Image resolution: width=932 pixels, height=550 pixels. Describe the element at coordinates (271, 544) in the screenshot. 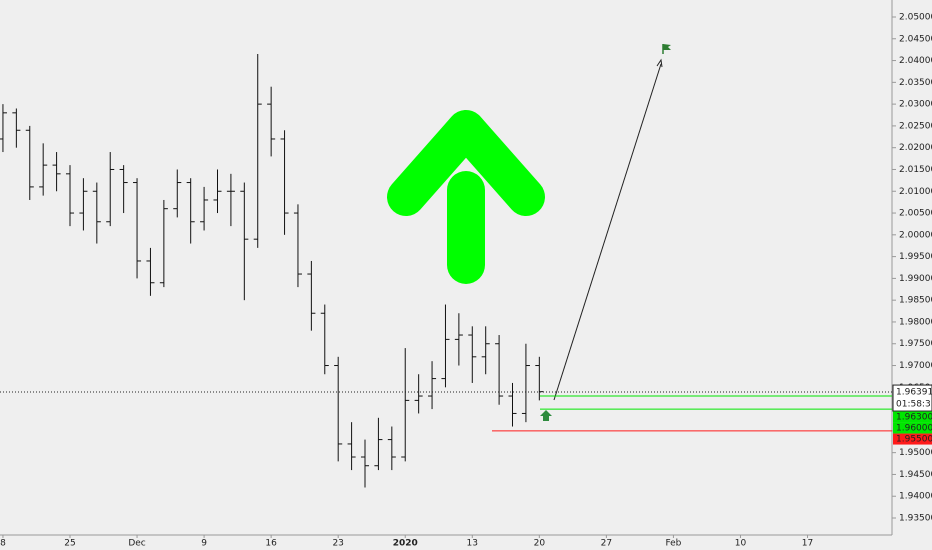

I see `x-tick-label: 16` at that location.